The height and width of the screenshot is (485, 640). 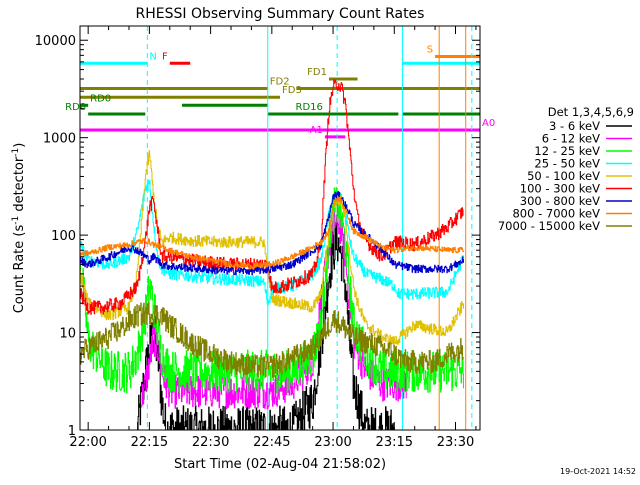 What do you see at coordinates (280, 14) in the screenshot?
I see `chart-title: RHESSI Observing Summary Count Rates` at bounding box center [280, 14].